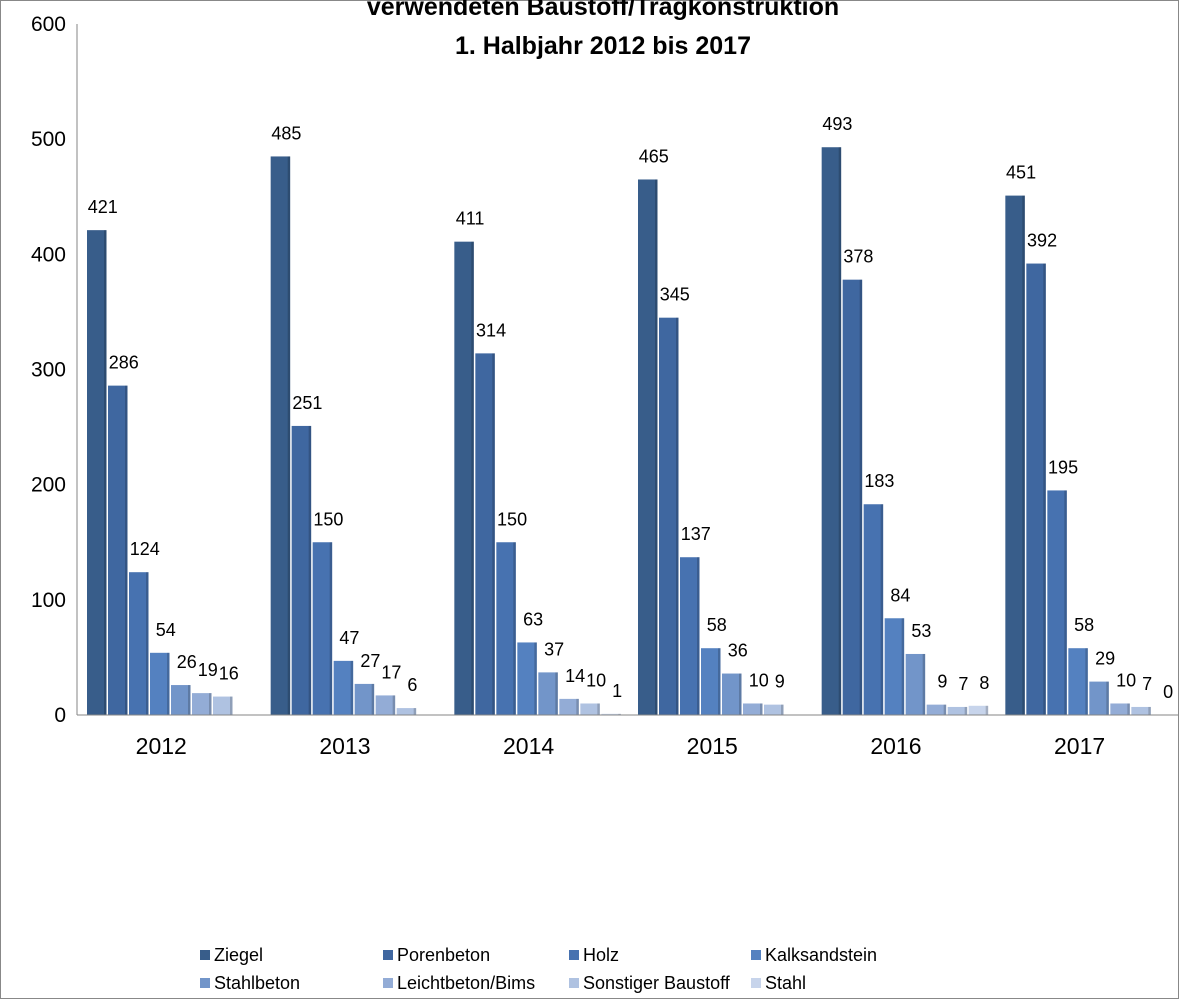 This screenshot has height=999, width=1179. I want to click on chart-title-line-1: verwendeten Baustoff/Tragkonstruktion, so click(603, 10).